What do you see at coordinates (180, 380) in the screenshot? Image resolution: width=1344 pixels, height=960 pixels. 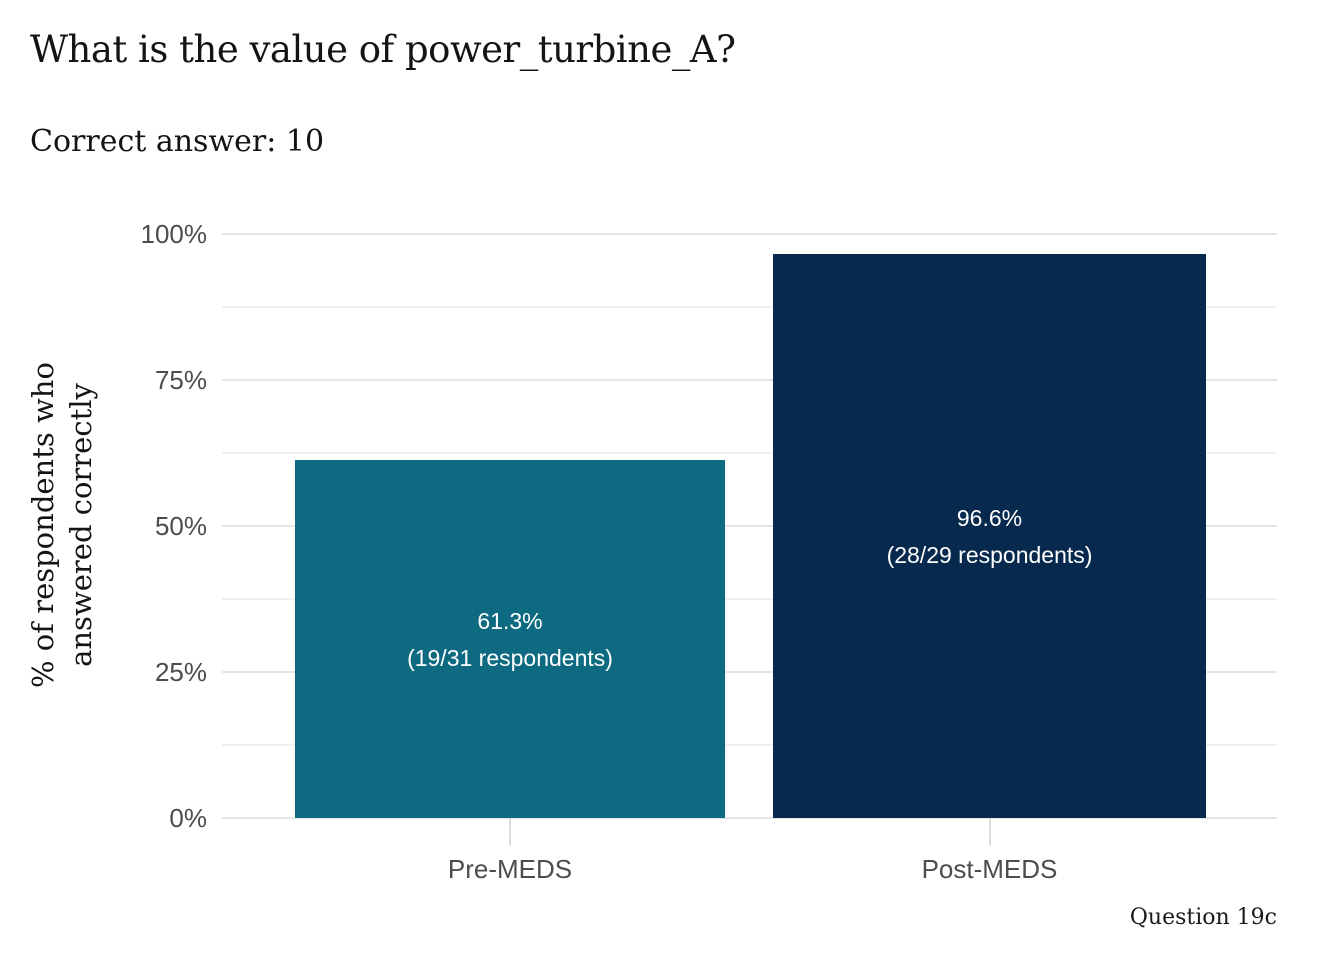 I see `y-tick-label: 75%` at bounding box center [180, 380].